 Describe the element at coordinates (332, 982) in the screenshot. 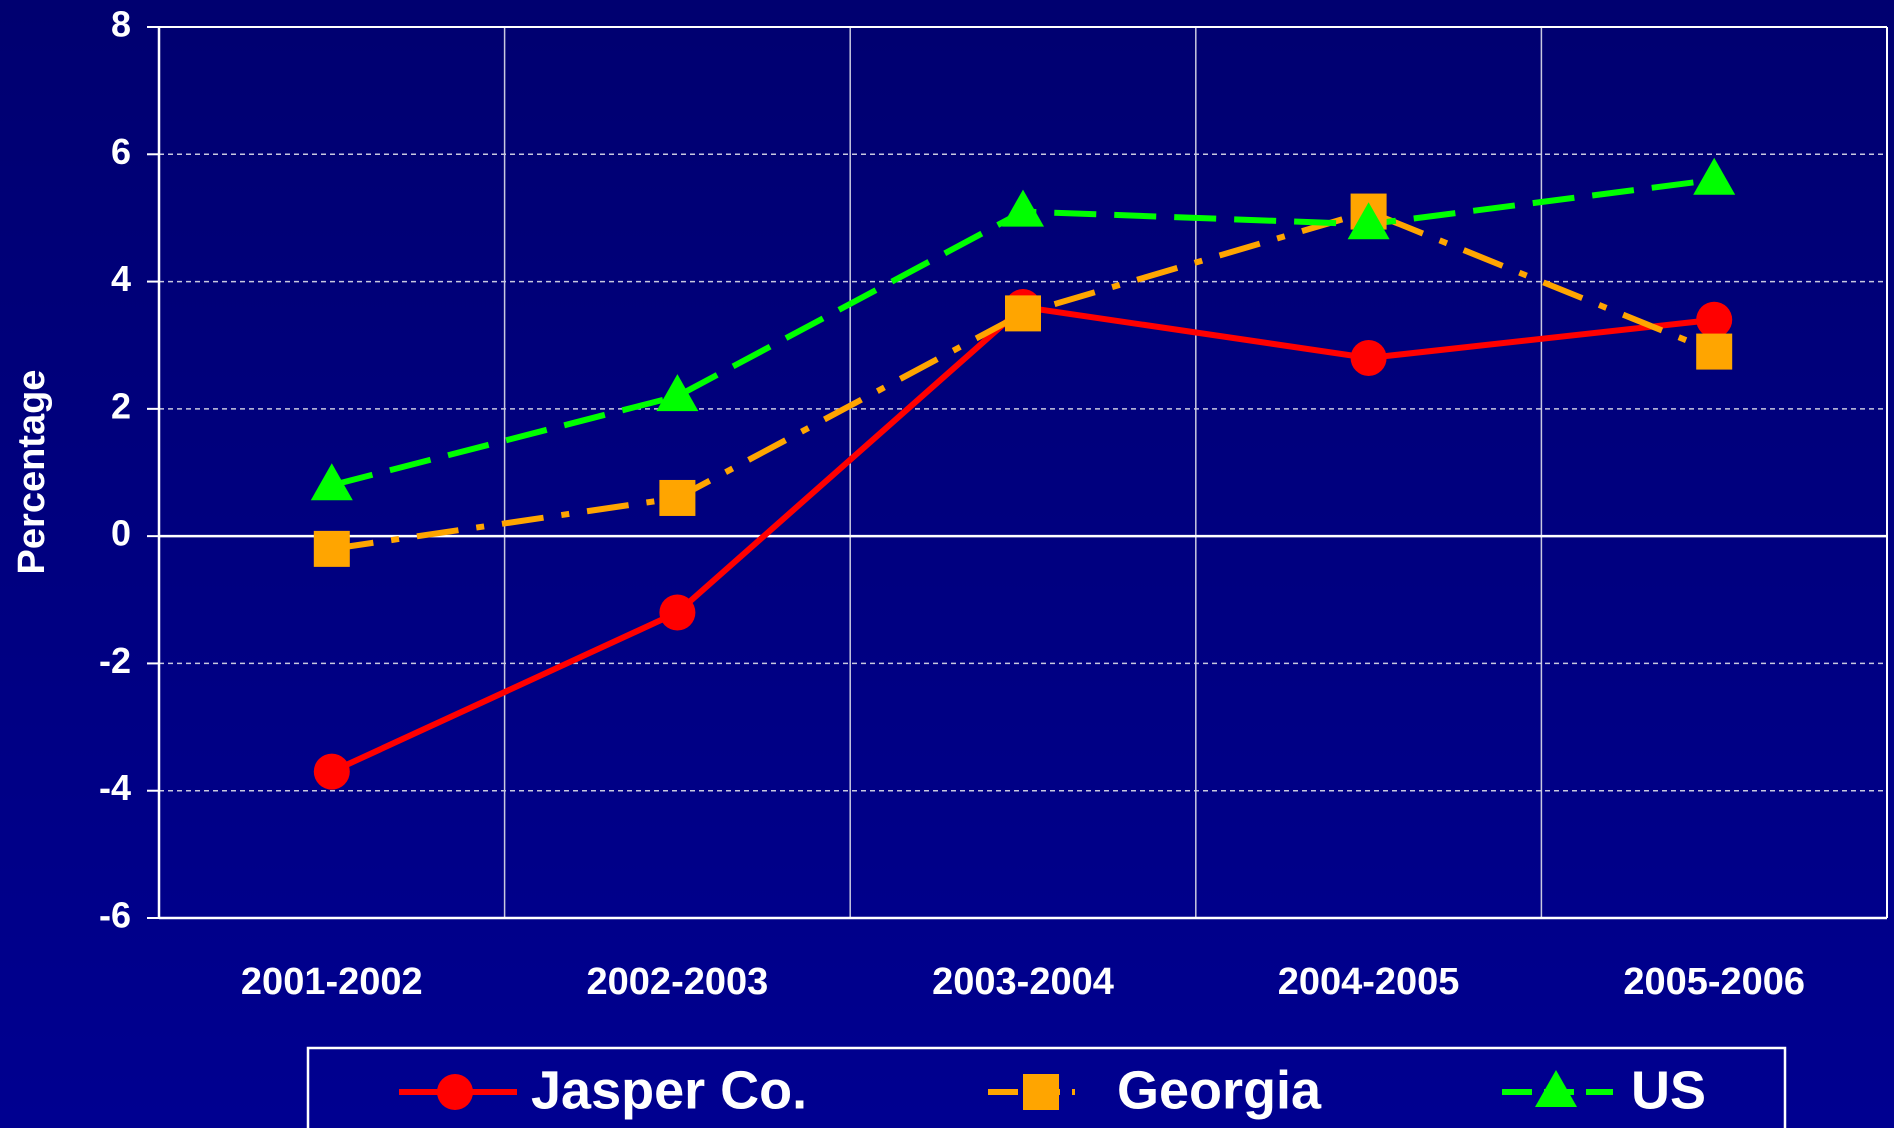

I see `x-tick-label: 2001-2002` at that location.